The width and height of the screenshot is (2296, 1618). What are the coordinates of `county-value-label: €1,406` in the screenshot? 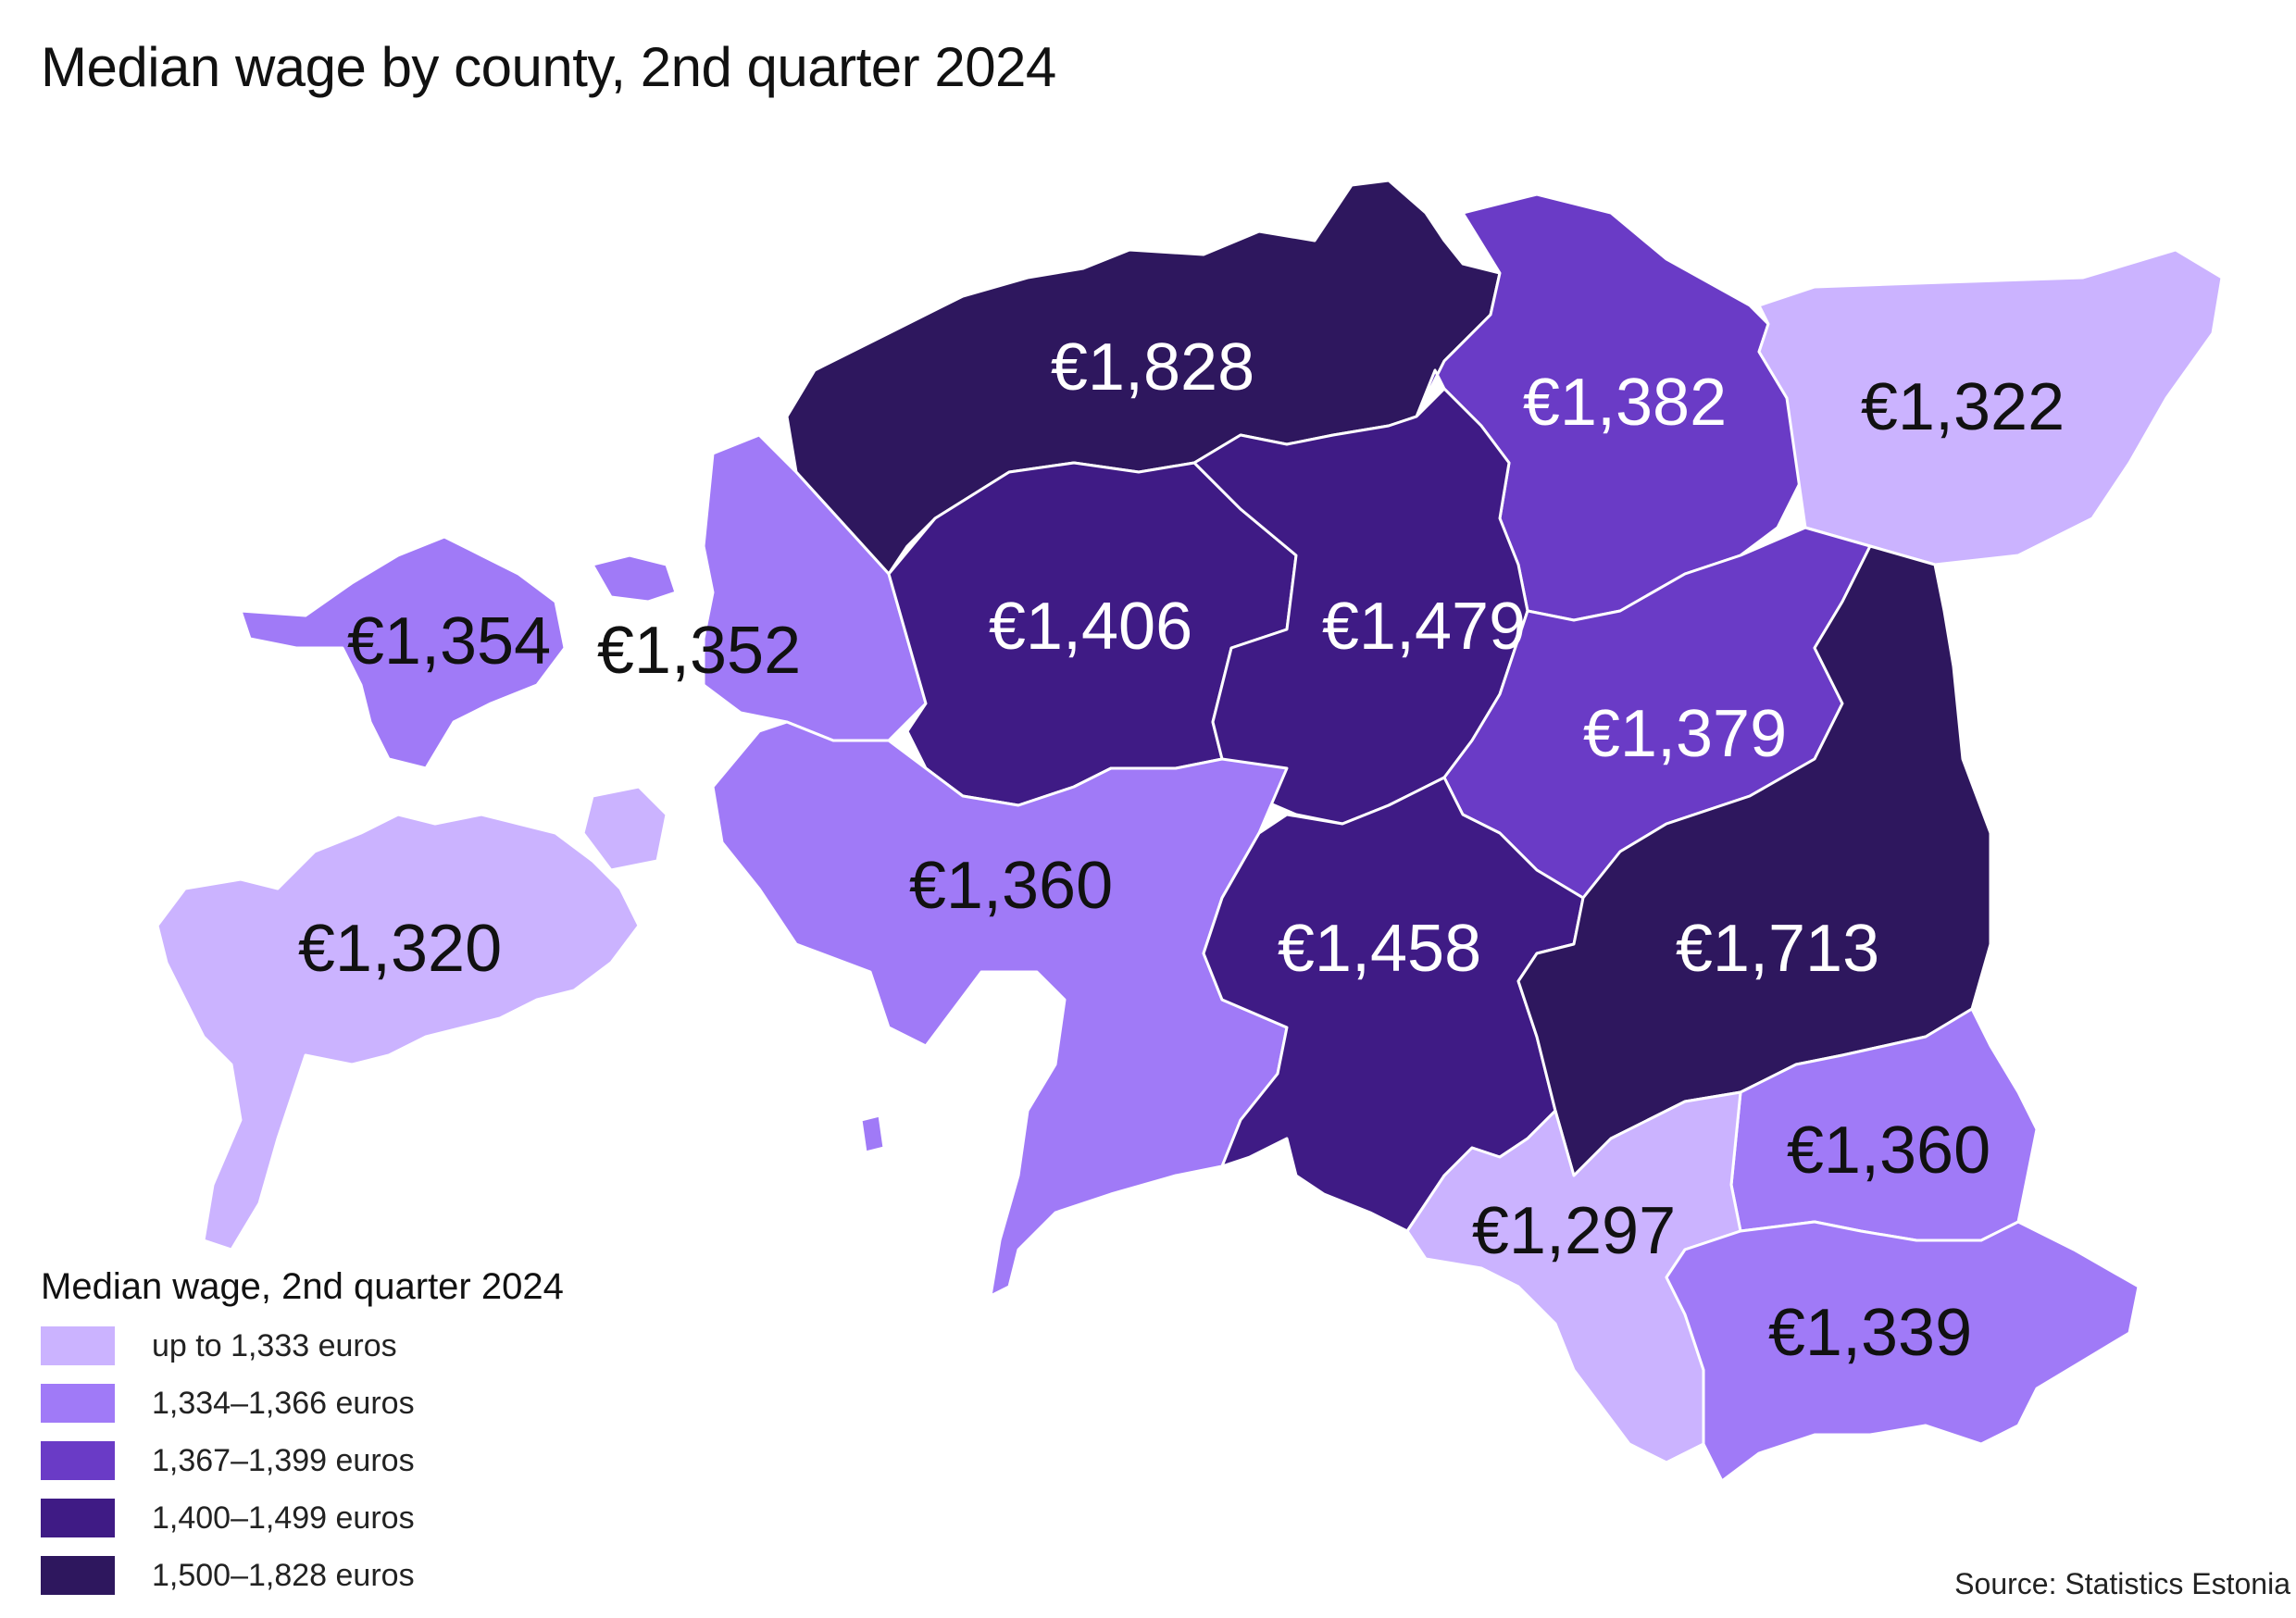 It's located at (1090, 627).